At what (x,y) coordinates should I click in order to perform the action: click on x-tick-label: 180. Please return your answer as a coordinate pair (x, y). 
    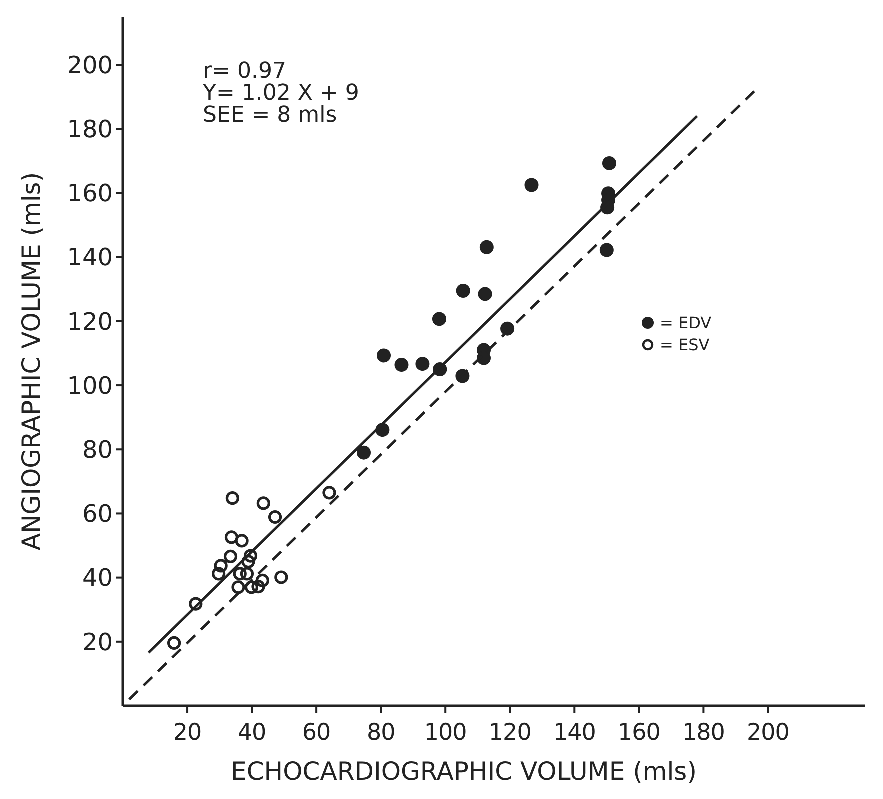
    Looking at the image, I should click on (703, 733).